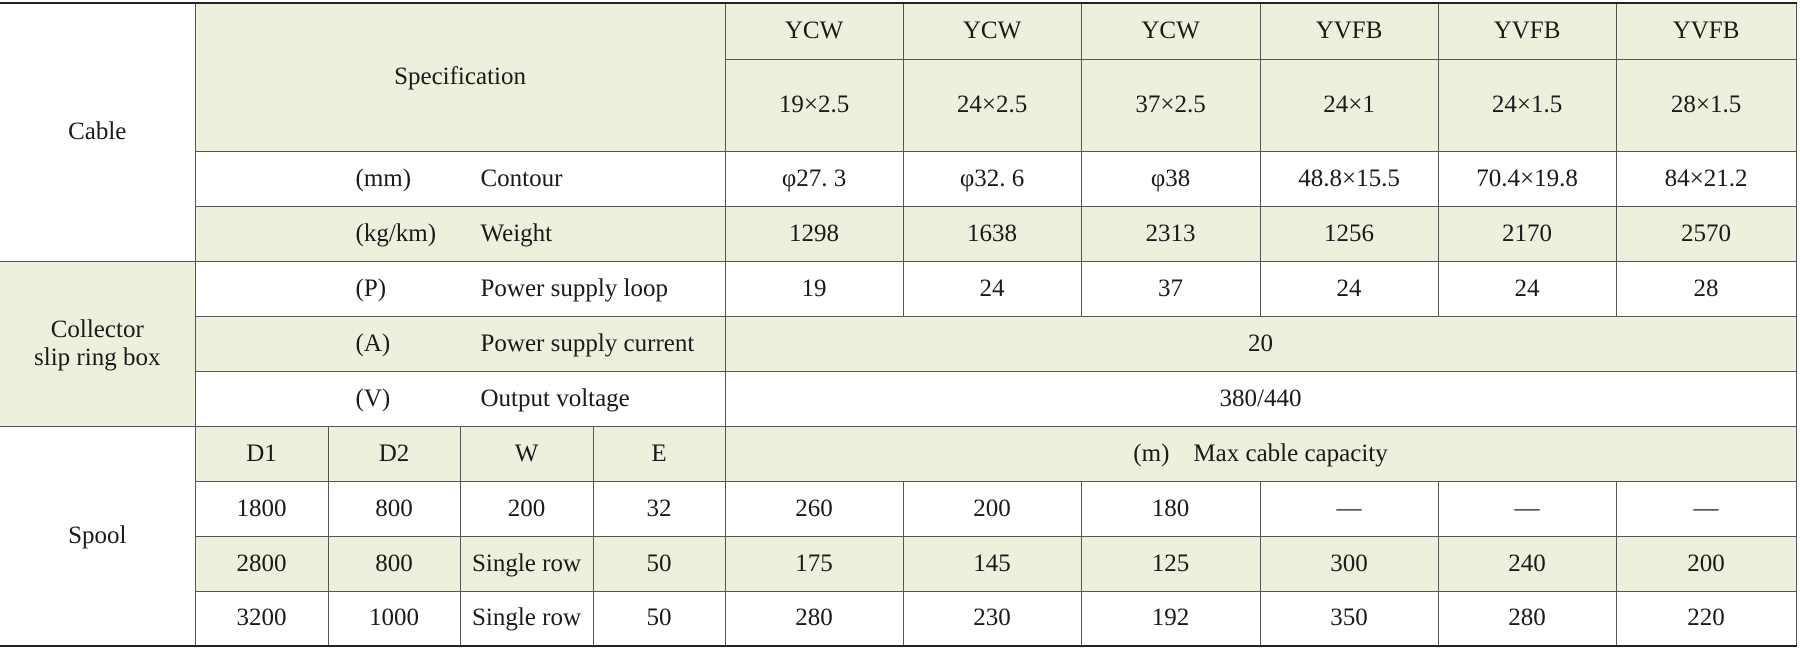 Image resolution: width=1800 pixels, height=654 pixels. What do you see at coordinates (814, 288) in the screenshot?
I see `value: 19` at bounding box center [814, 288].